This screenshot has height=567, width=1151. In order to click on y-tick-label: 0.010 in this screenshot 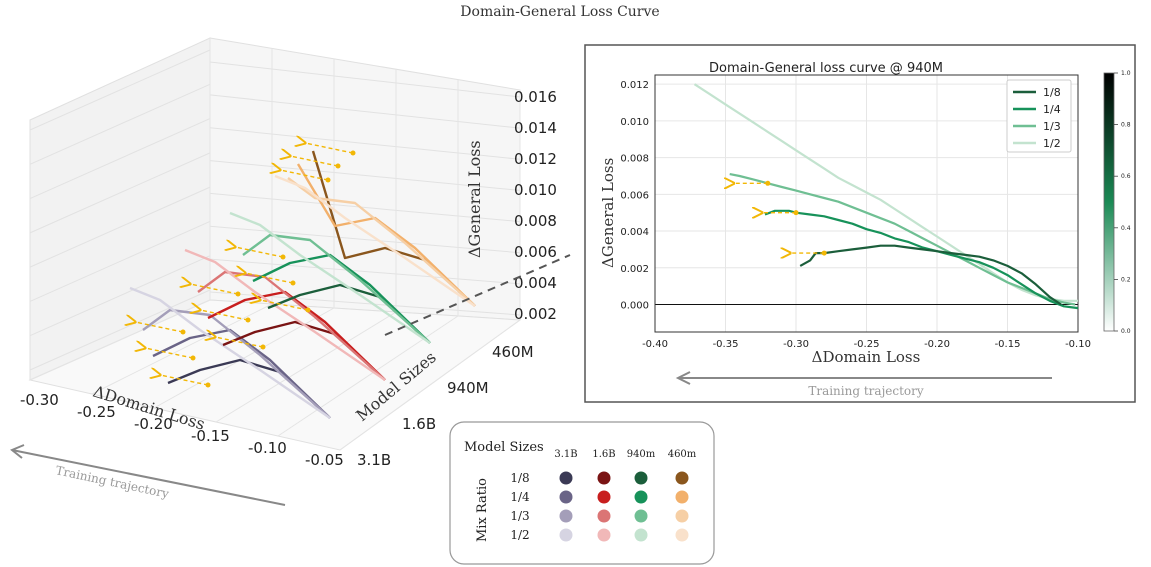, I will do `click(634, 122)`.